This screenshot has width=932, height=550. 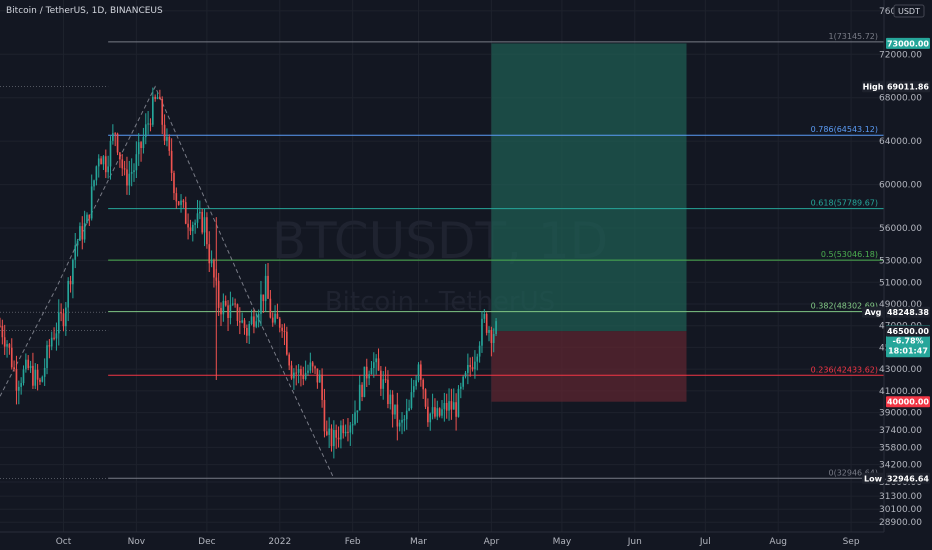 I want to click on price-tag-label: High, so click(x=873, y=87).